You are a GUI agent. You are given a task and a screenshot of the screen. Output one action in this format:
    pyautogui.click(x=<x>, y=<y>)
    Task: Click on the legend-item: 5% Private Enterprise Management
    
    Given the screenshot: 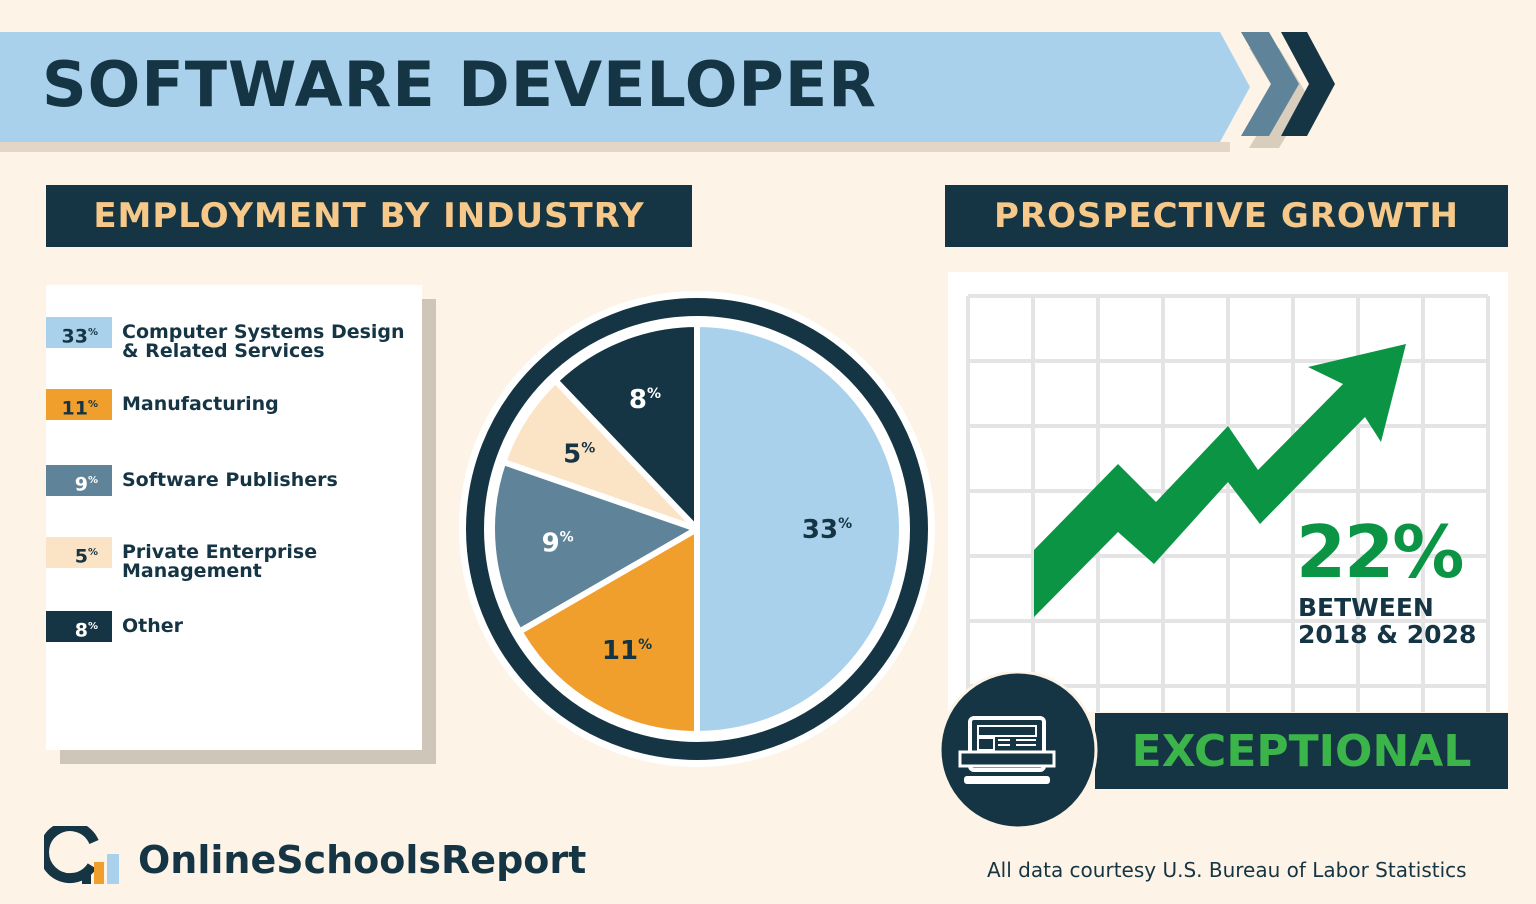 What is the action you would take?
    pyautogui.click(x=229, y=559)
    